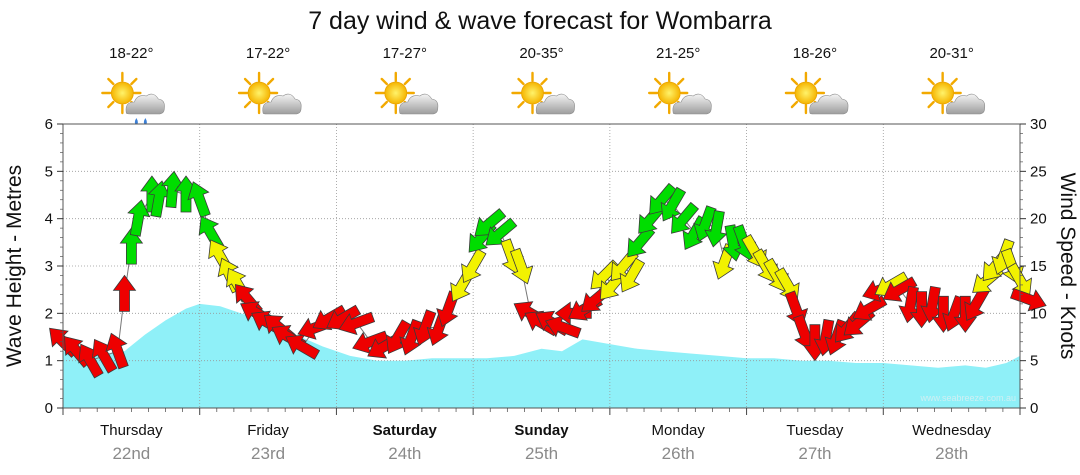 The image size is (1080, 475). I want to click on left-axis-tick-label: 4, so click(49, 219).